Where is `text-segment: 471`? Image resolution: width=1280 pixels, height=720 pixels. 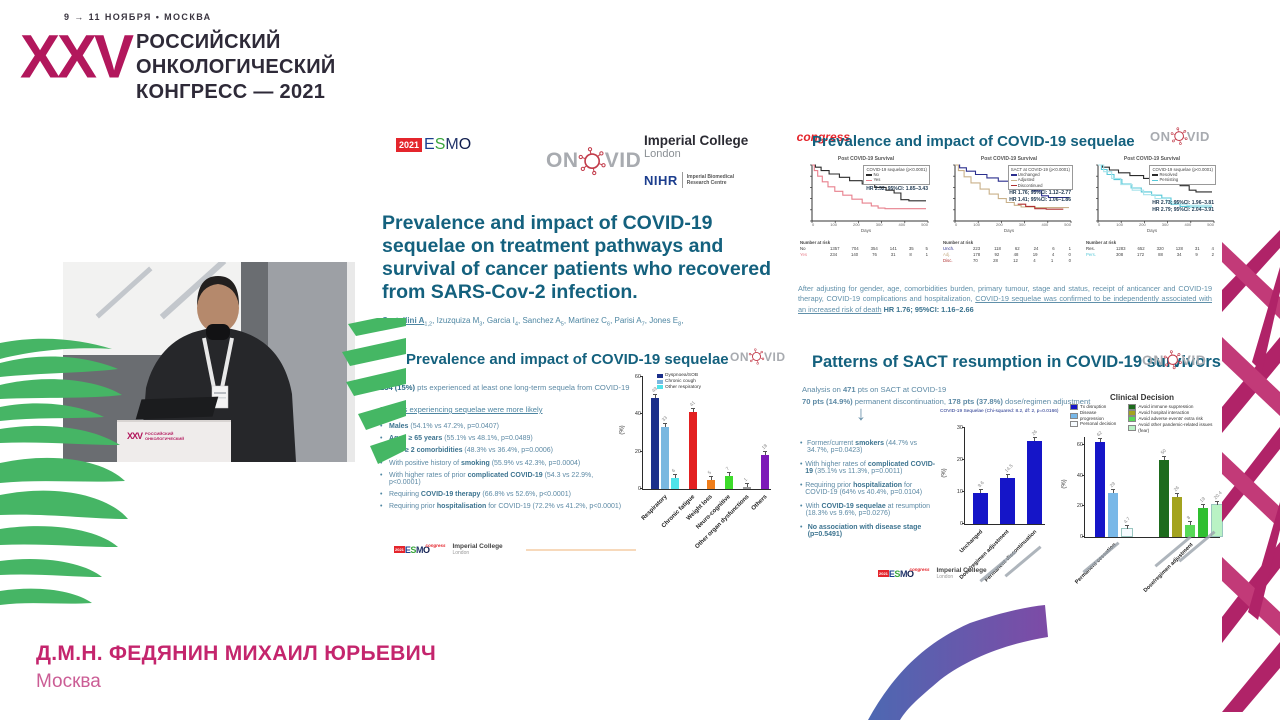
text-segment: 471 is located at coordinates (849, 389).